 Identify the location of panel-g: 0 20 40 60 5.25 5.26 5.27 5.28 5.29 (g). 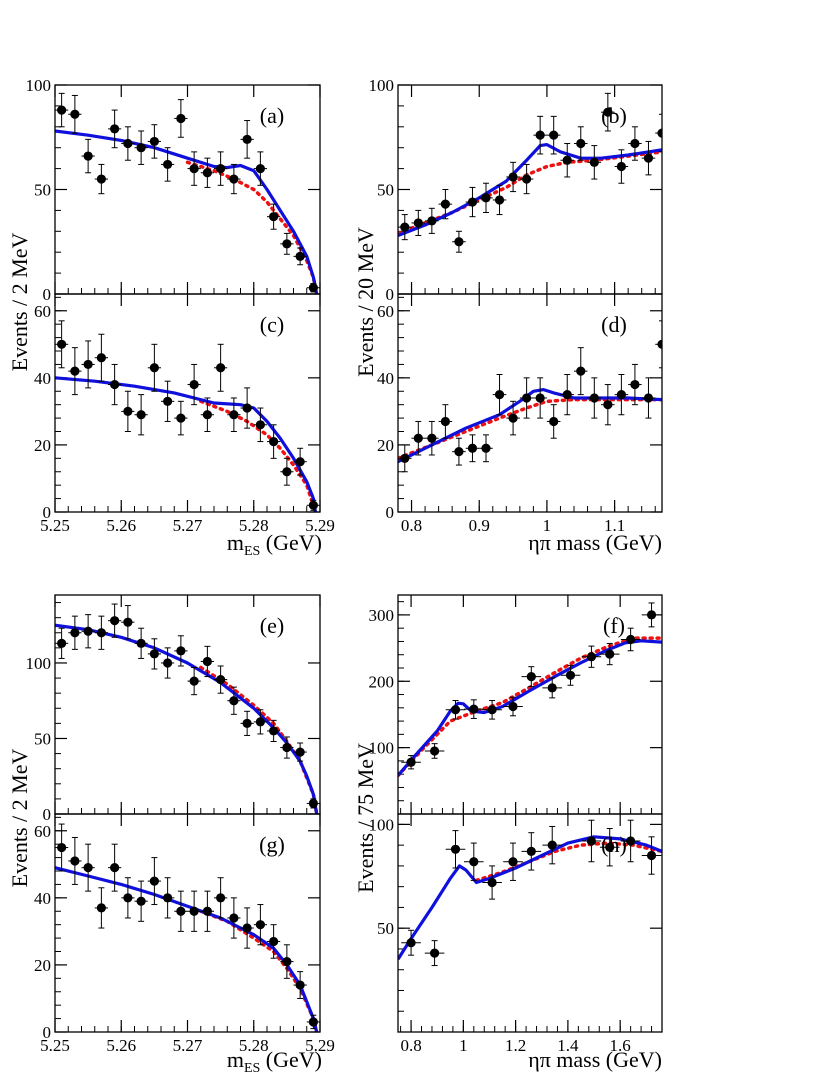
(184, 934).